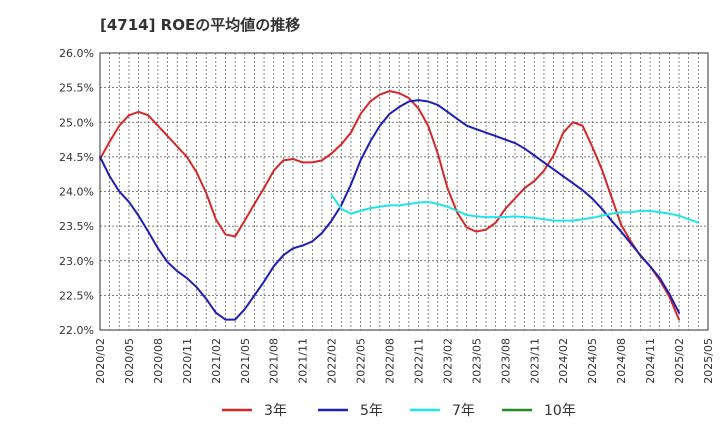 The image size is (720, 440). I want to click on x-tick-label: 2025/05, so click(708, 361).